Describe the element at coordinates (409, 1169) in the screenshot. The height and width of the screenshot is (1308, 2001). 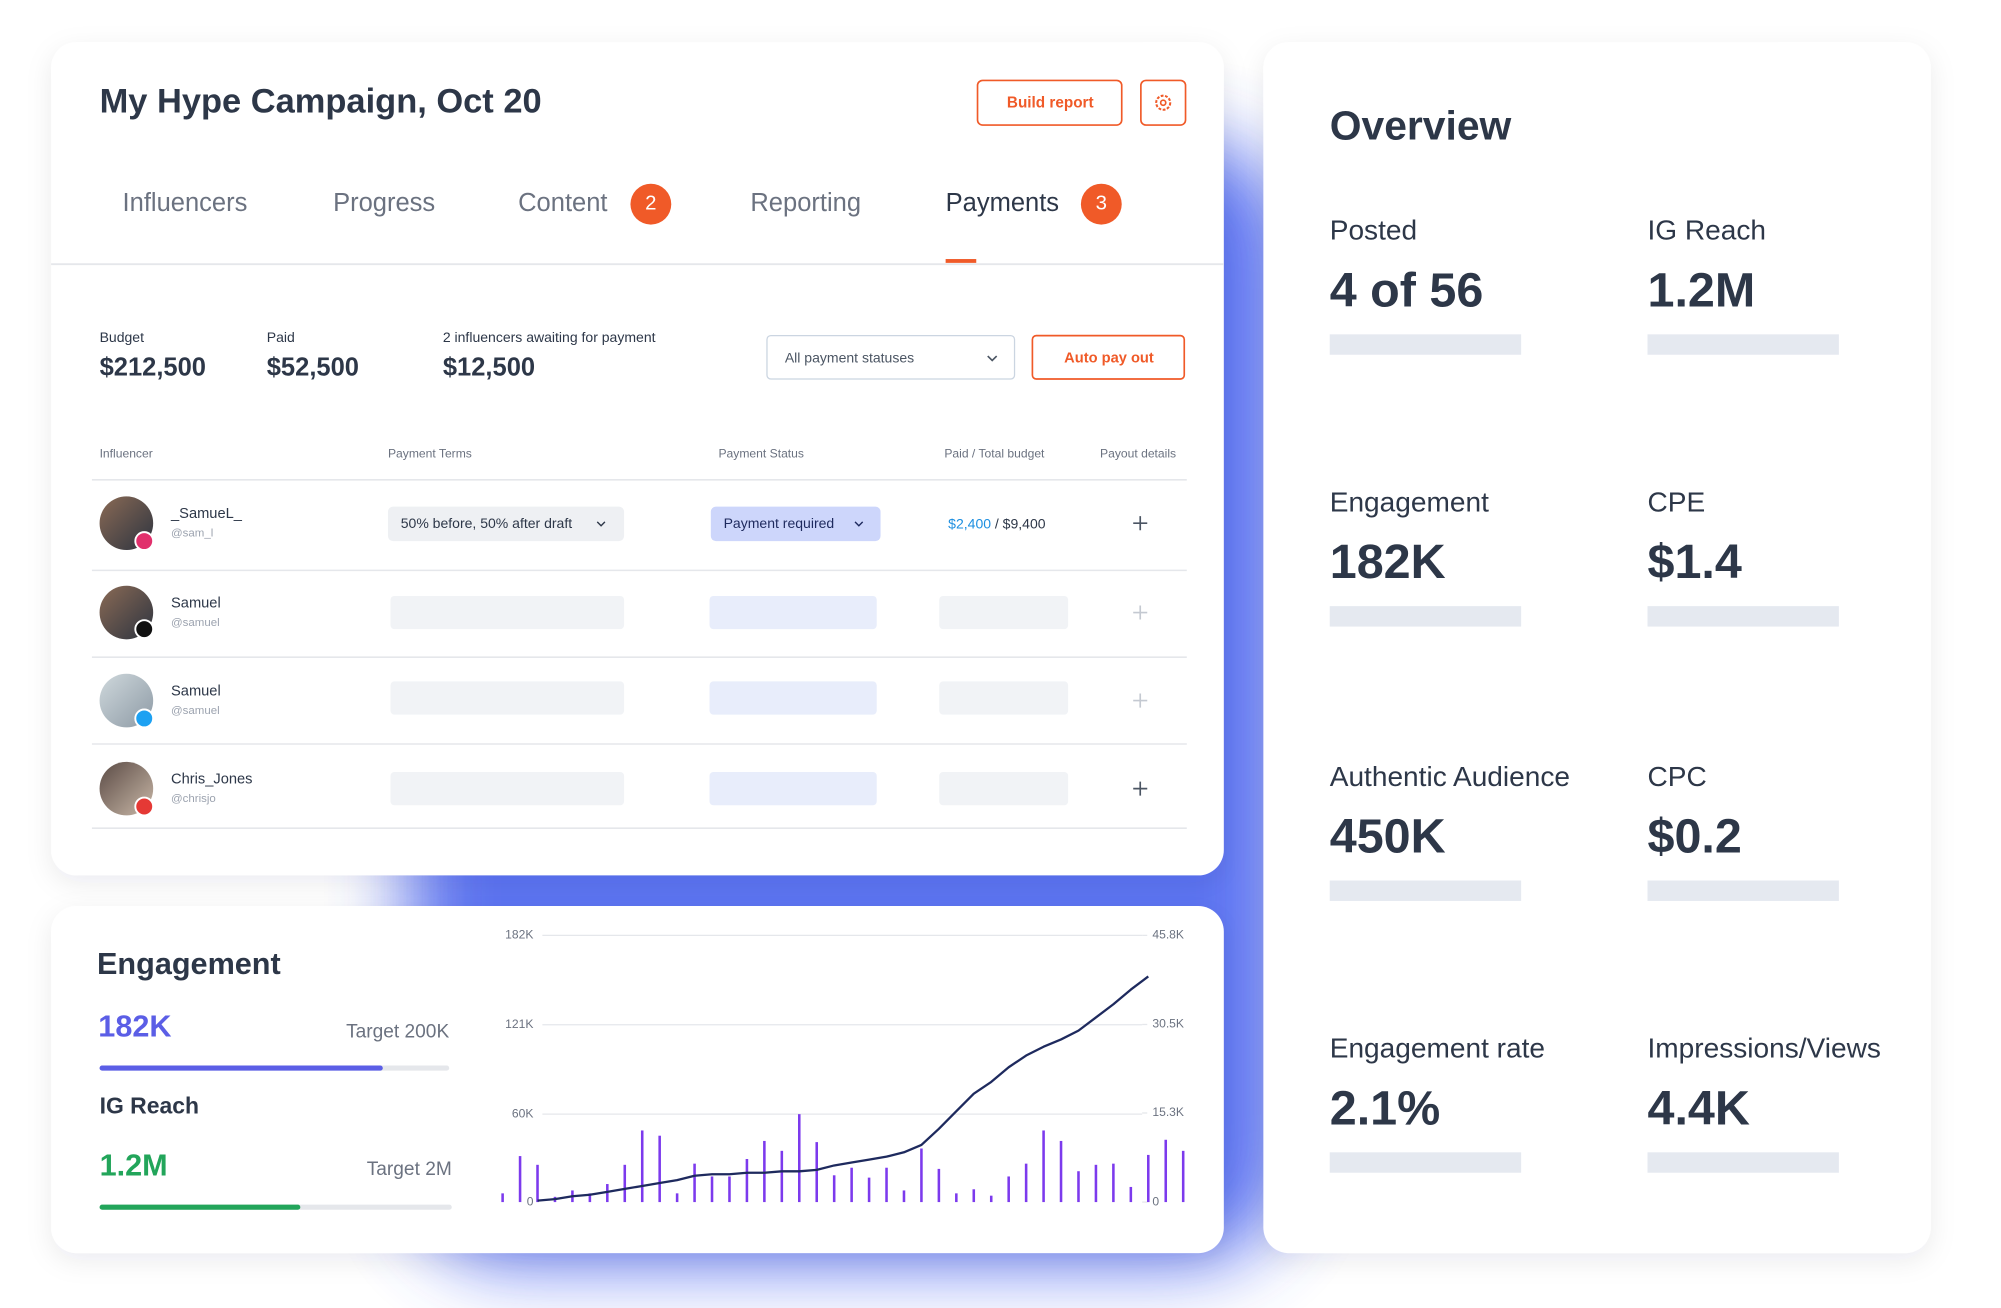
I see `metric-target: Target 2M` at that location.